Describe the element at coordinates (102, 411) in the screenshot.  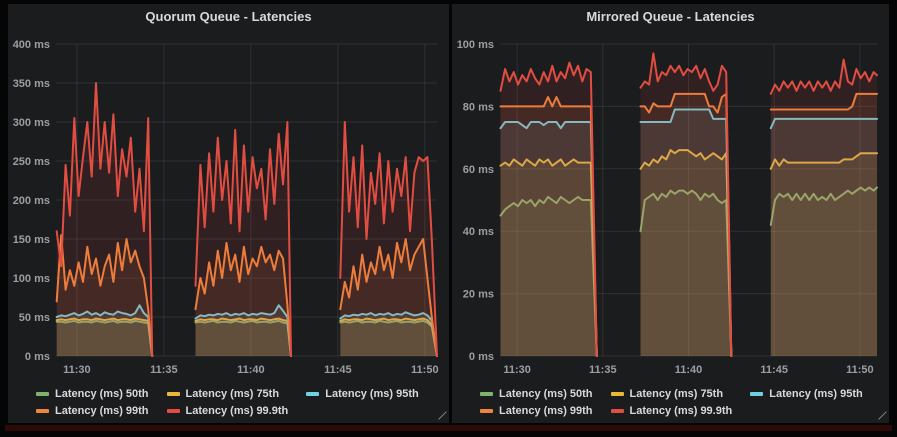
I see `legend-label: Latency (ms) 99th` at that location.